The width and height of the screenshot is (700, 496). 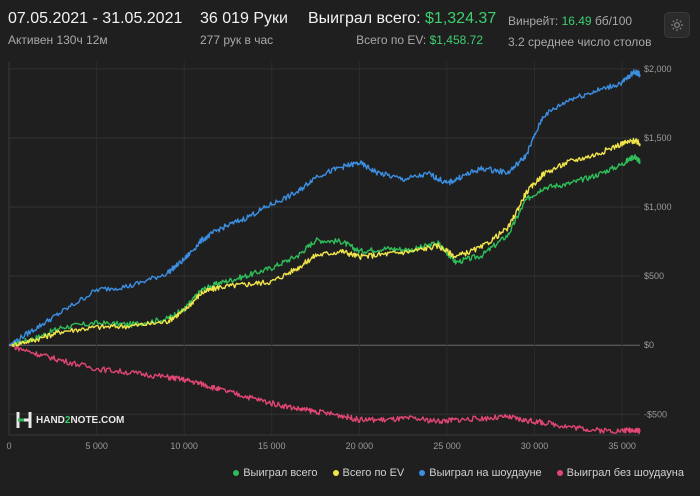 What do you see at coordinates (24, 420) in the screenshot?
I see `hand2note-logo-icon` at bounding box center [24, 420].